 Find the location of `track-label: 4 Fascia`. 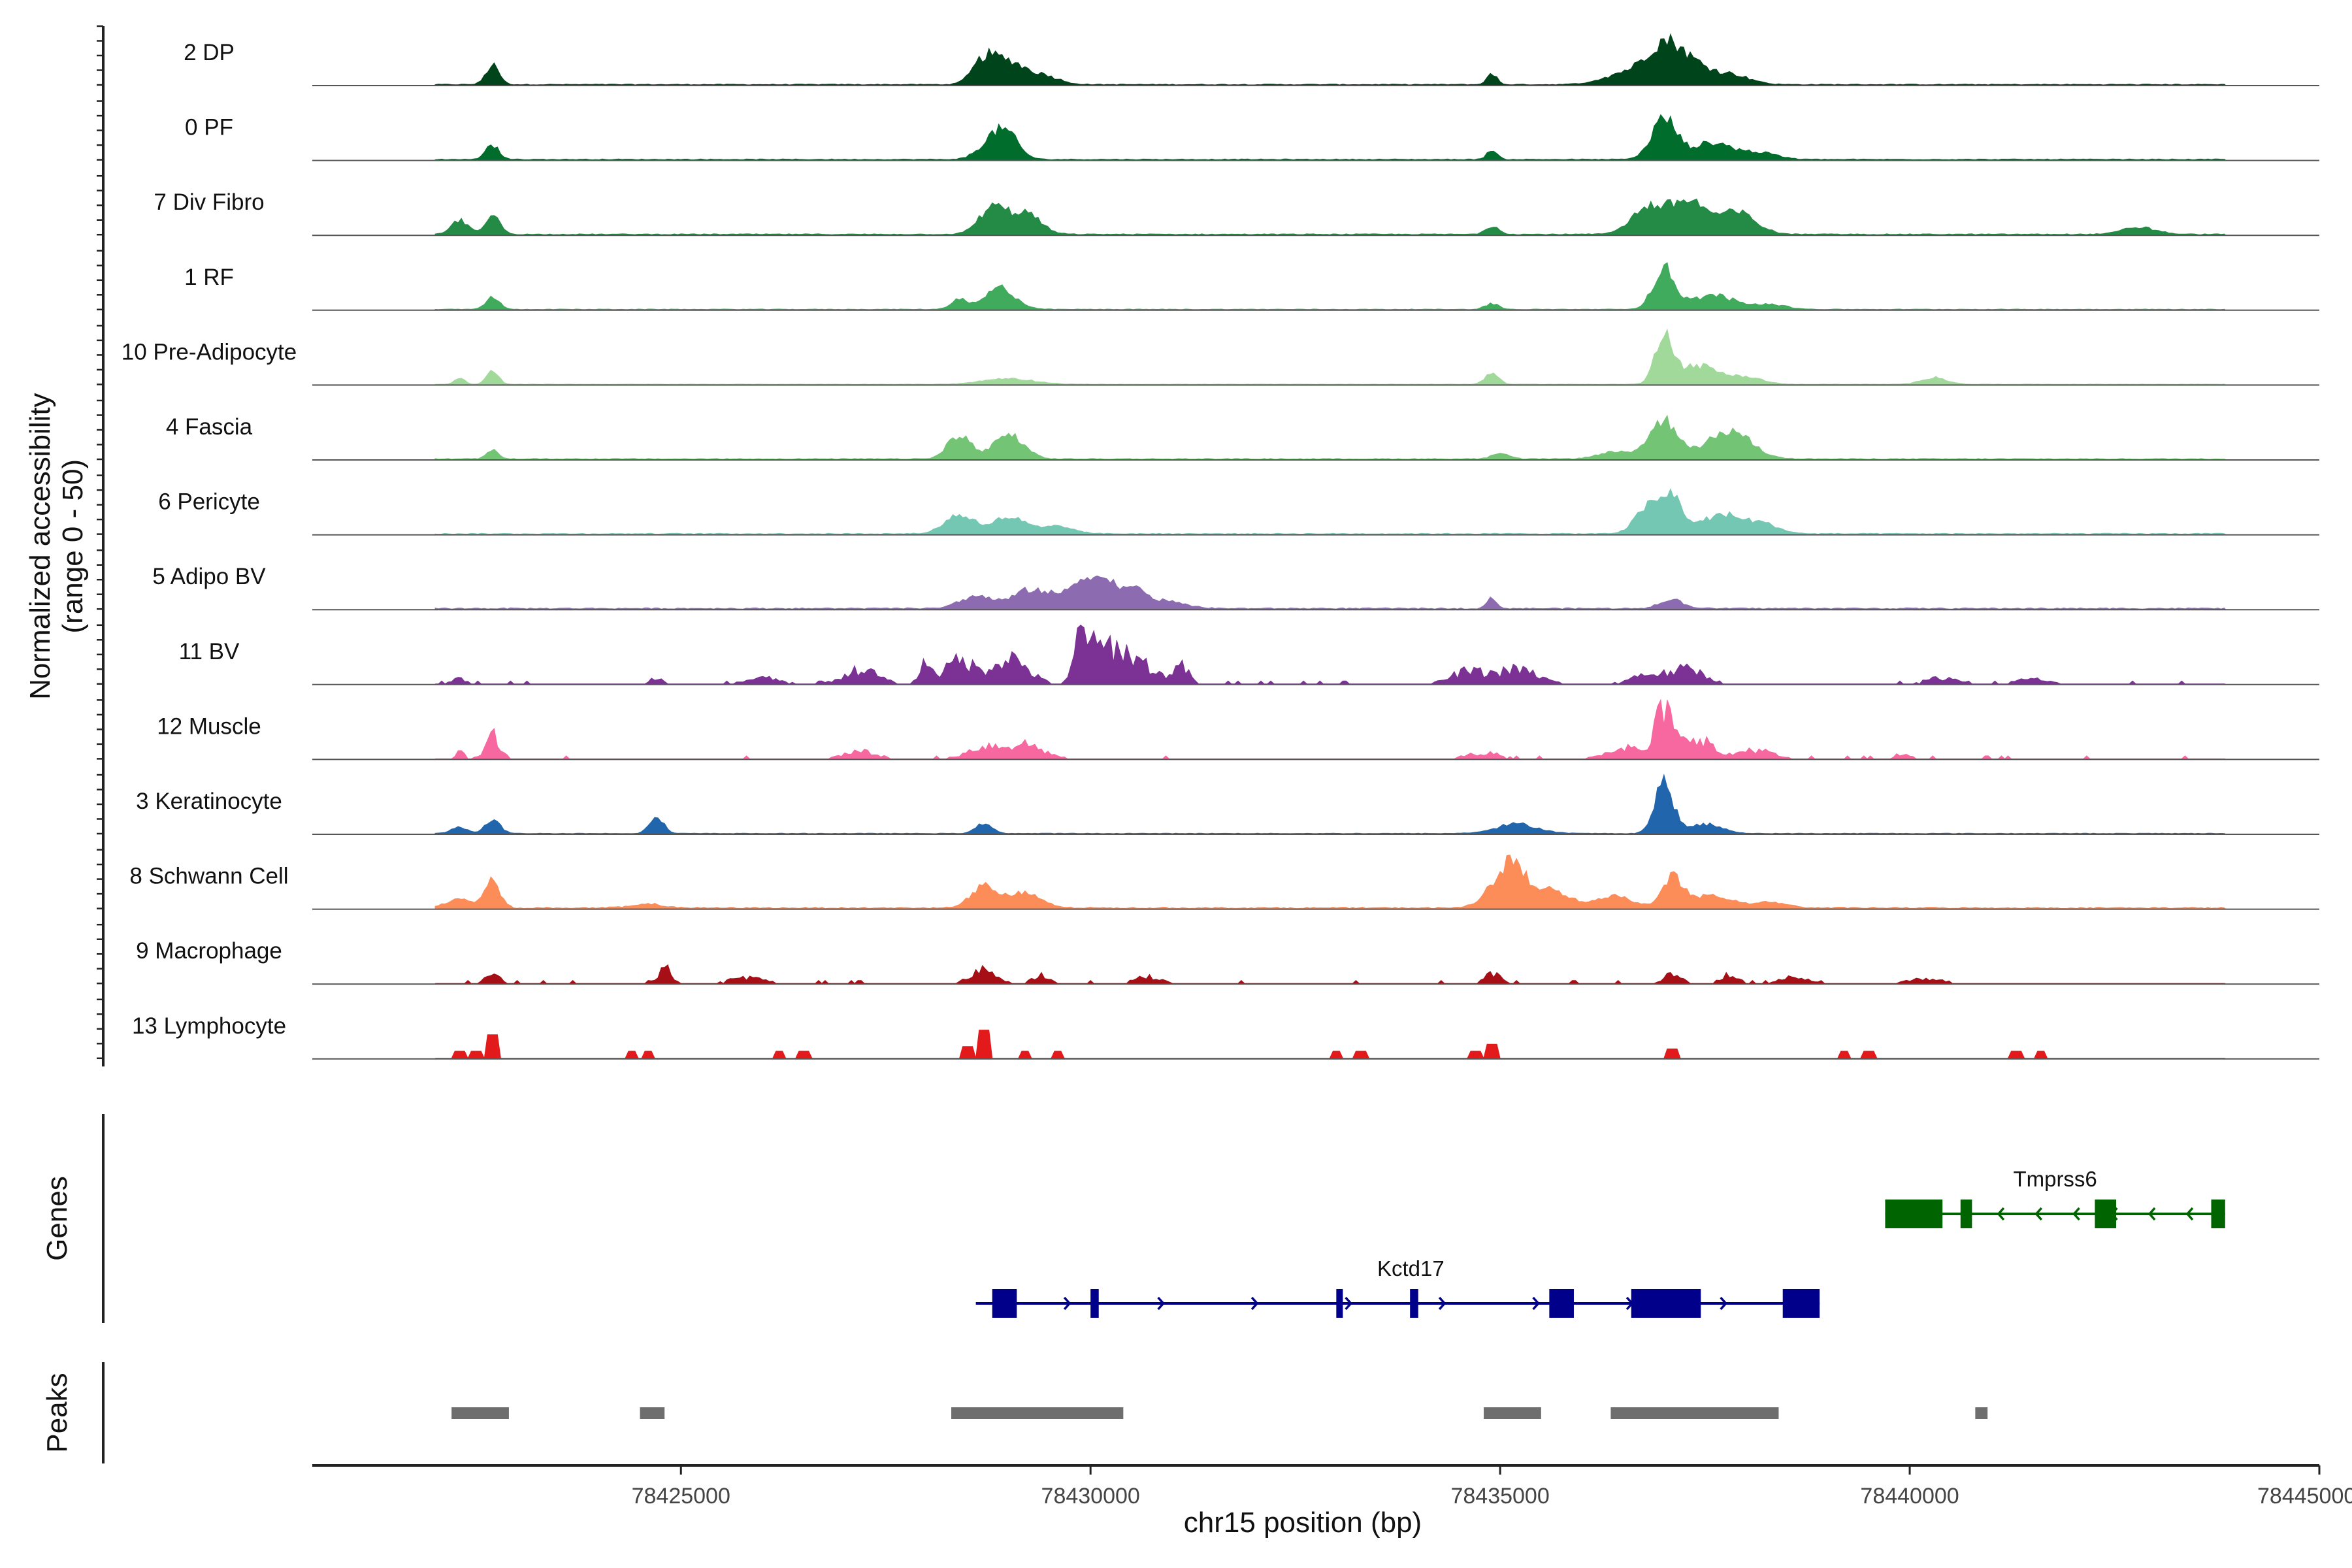

track-label: 4 Fascia is located at coordinates (209, 427).